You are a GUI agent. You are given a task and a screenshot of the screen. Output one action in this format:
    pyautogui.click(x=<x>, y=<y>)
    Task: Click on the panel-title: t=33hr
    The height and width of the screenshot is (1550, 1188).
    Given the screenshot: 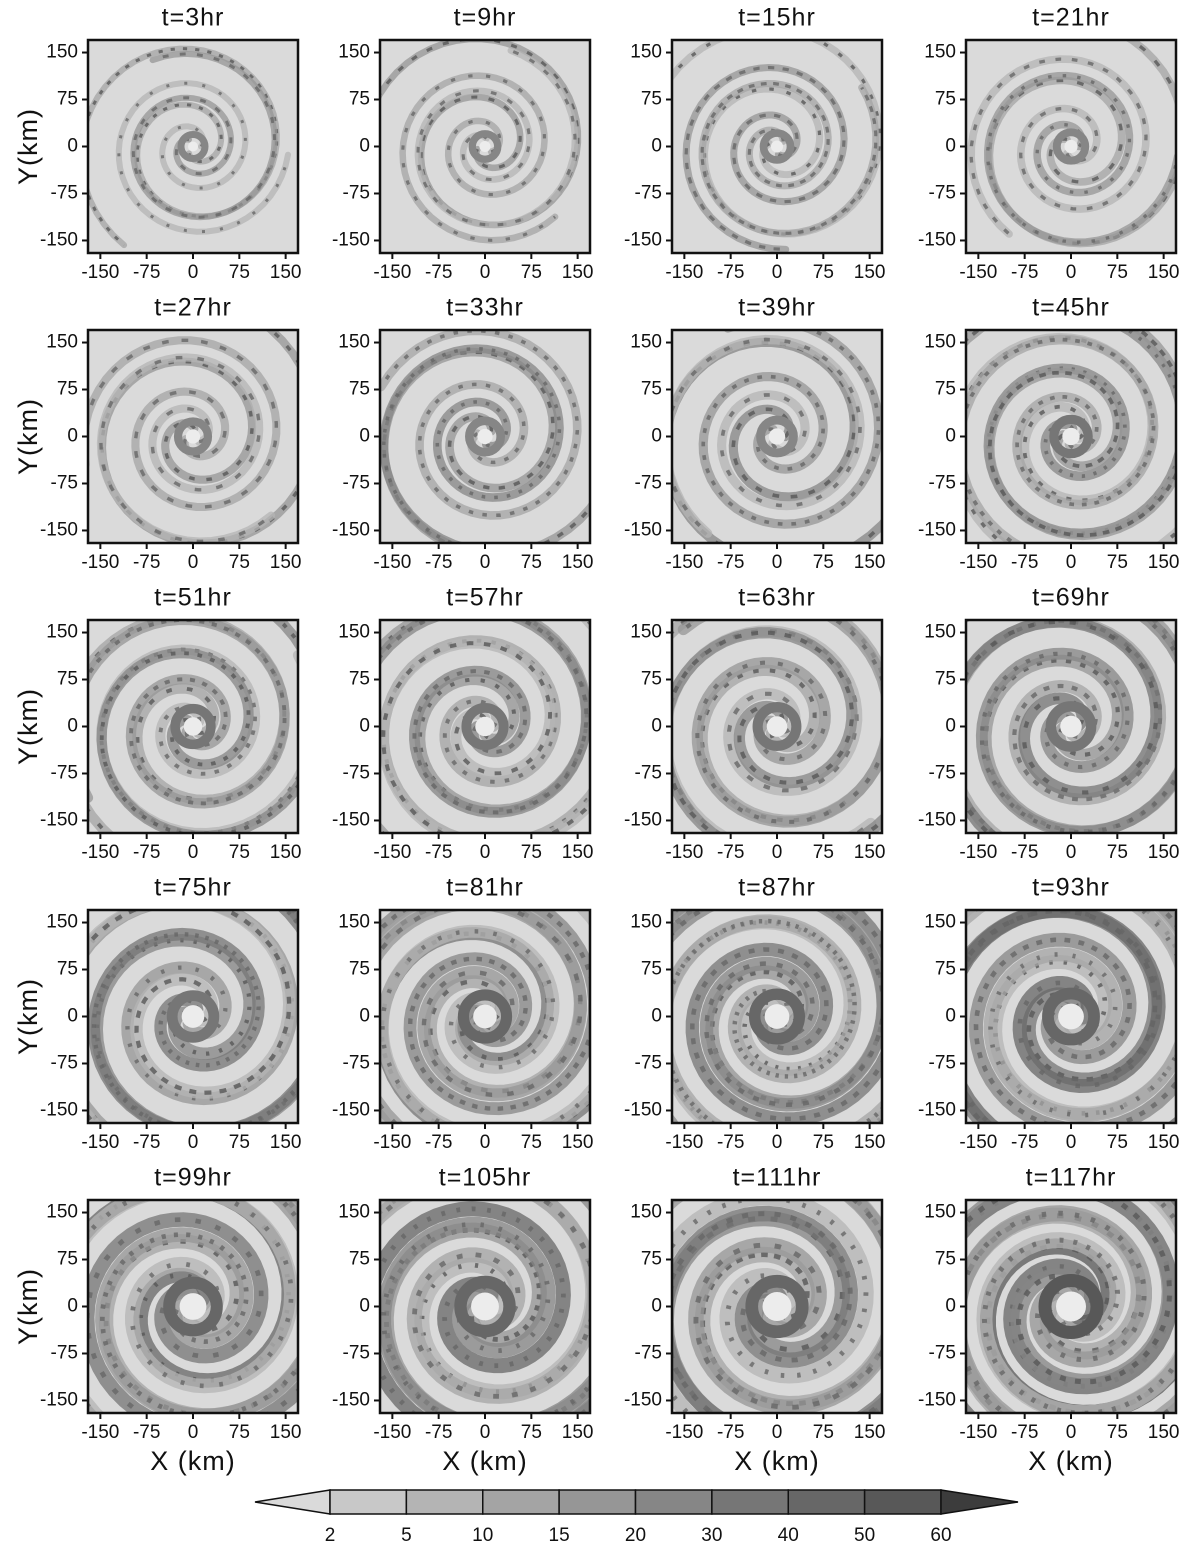 What is the action you would take?
    pyautogui.click(x=485, y=308)
    